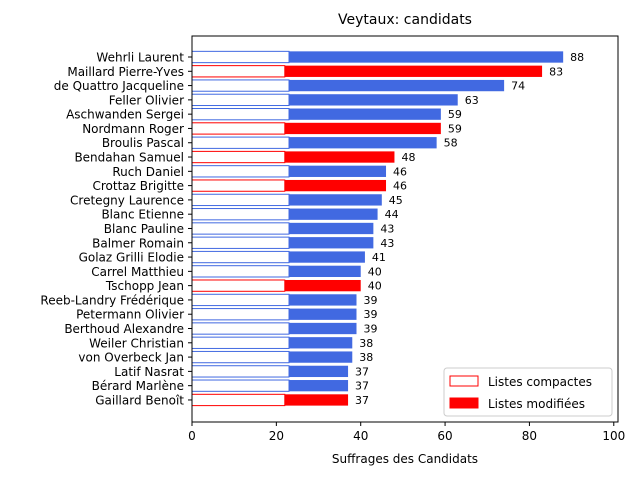 The image size is (640, 480). What do you see at coordinates (540, 382) in the screenshot?
I see `legend-label: Listes compactes` at bounding box center [540, 382].